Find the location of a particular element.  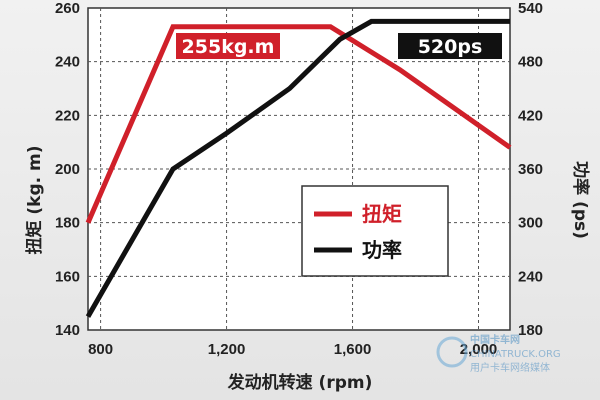

watermark-logo-icon is located at coordinates (452, 352).